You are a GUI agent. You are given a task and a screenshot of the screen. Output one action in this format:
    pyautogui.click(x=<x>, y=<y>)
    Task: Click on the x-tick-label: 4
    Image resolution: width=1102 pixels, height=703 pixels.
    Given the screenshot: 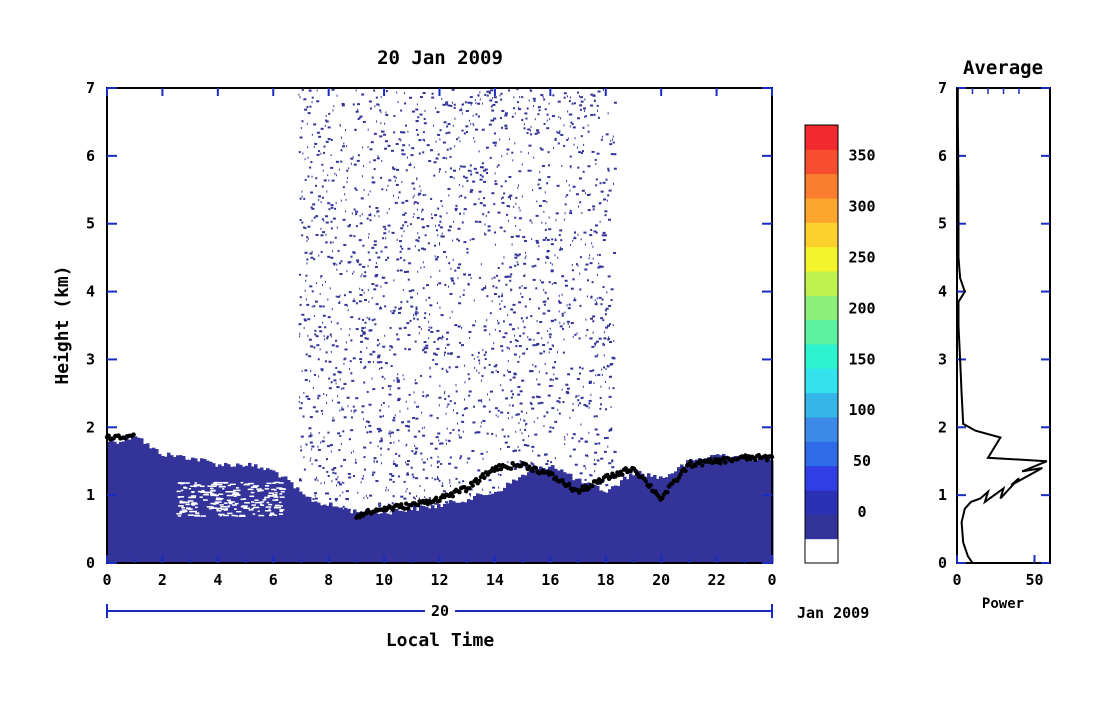 What is the action you would take?
    pyautogui.click(x=217, y=580)
    